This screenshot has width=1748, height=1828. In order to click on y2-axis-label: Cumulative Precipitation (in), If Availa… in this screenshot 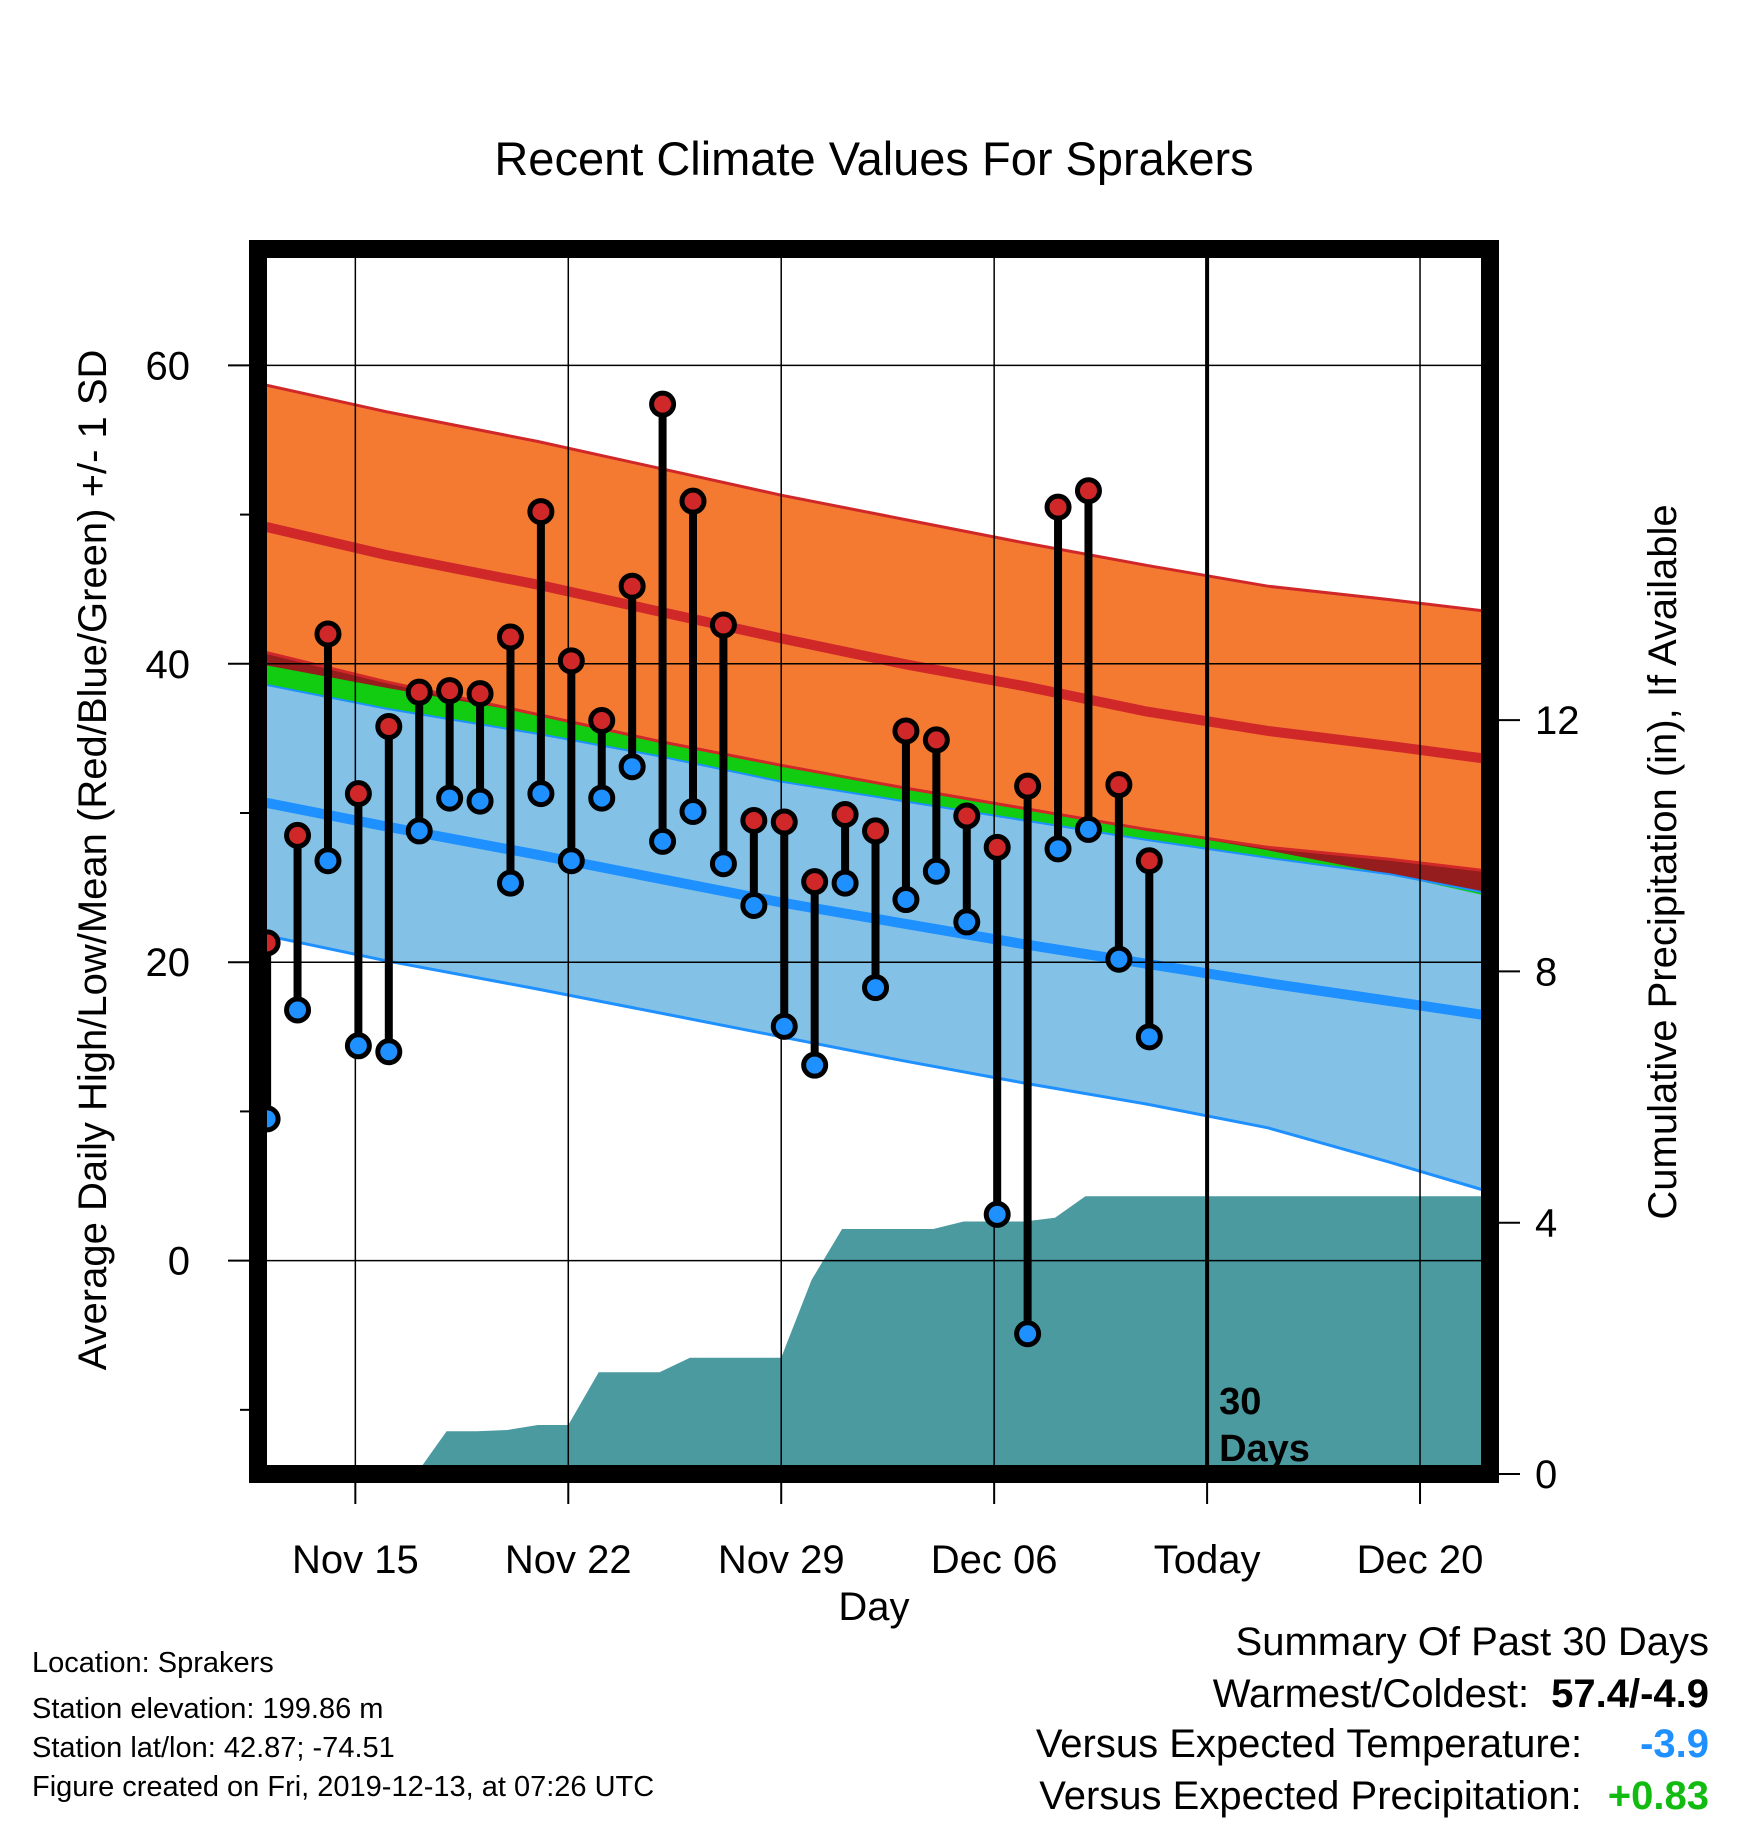, I will do `click(1663, 861)`.